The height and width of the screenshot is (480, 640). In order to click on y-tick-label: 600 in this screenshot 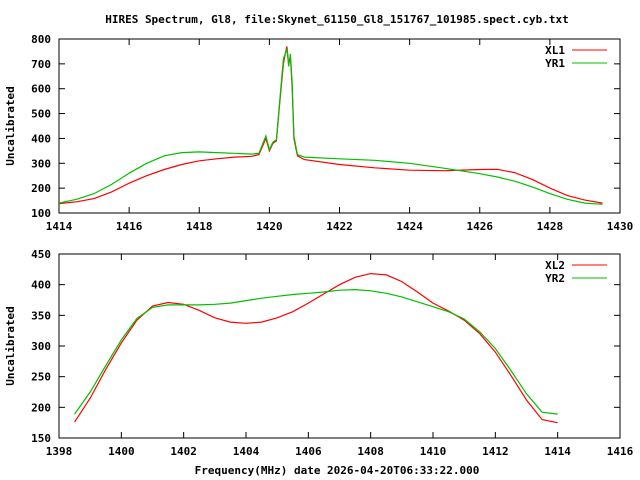, I will do `click(41, 89)`.